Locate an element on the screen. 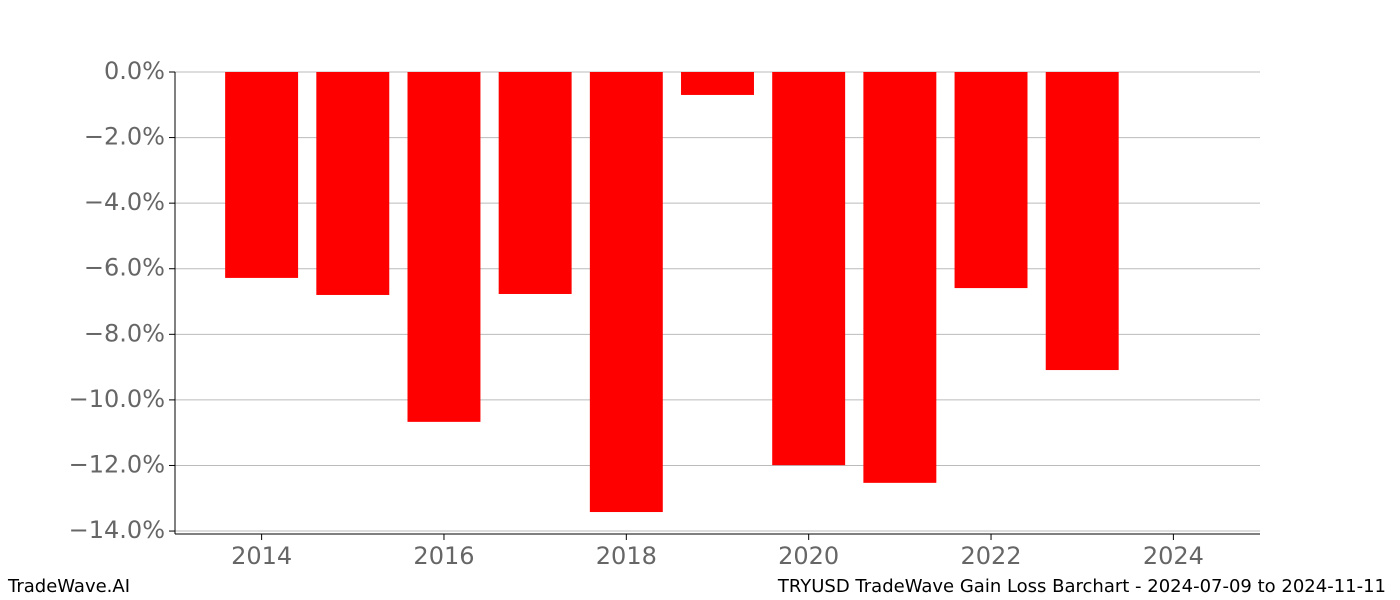  watermark: TradeWave.AI is located at coordinates (68, 586).